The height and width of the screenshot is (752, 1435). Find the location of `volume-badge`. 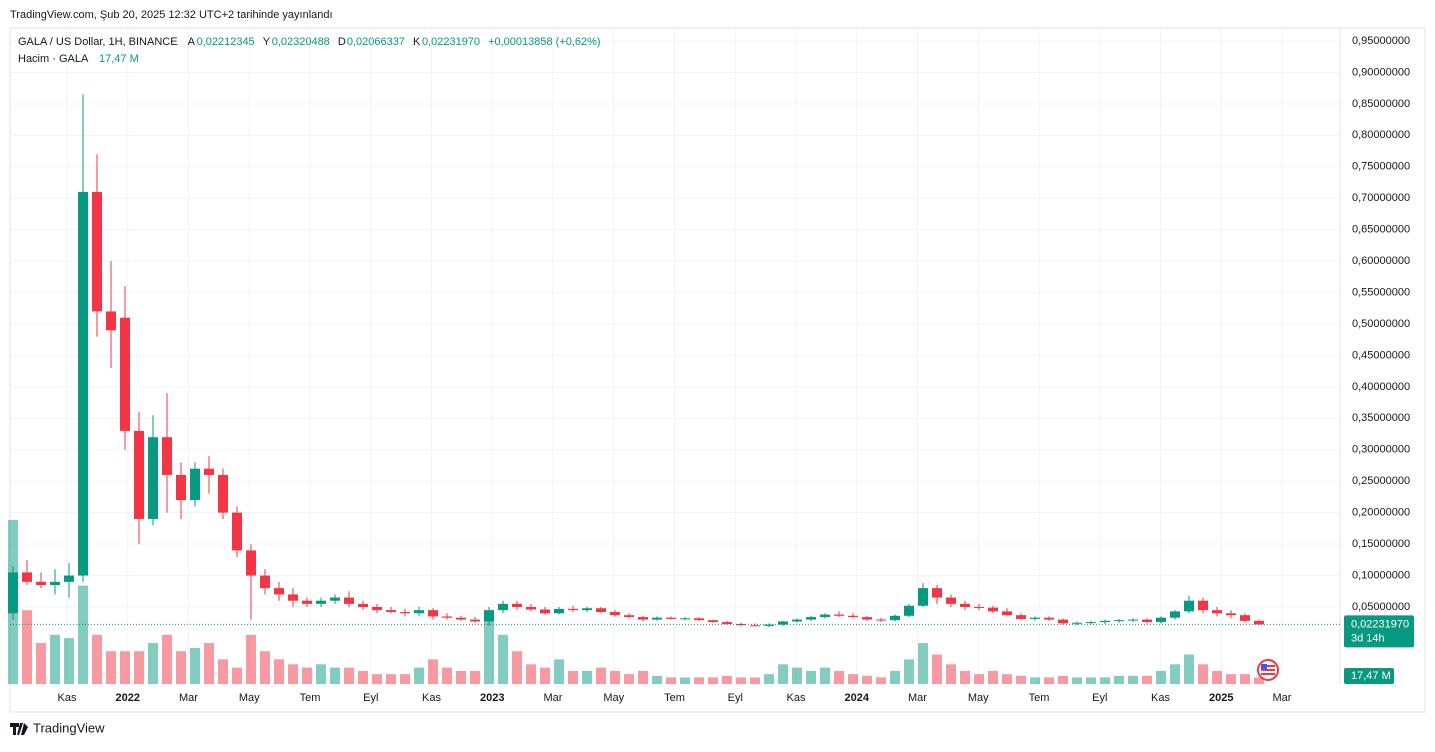

volume-badge is located at coordinates (1369, 676).